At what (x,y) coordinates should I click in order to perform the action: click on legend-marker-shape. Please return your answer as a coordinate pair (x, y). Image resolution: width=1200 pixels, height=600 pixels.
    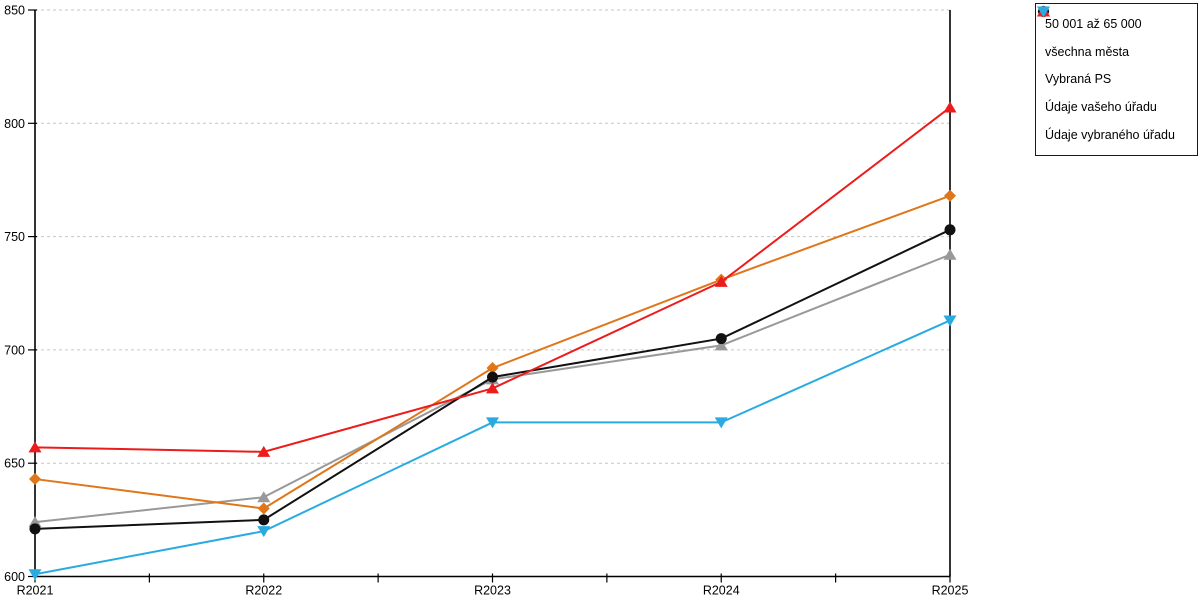
    Looking at the image, I should click on (1043, 12).